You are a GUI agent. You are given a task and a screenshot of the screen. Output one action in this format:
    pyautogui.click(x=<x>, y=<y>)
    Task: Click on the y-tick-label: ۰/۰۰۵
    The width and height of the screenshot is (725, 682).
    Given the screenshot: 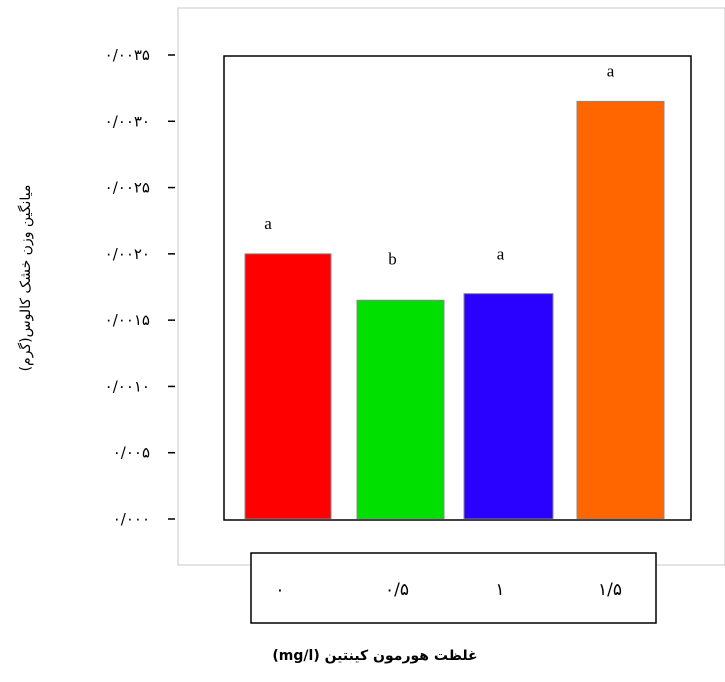 What is the action you would take?
    pyautogui.click(x=131, y=453)
    